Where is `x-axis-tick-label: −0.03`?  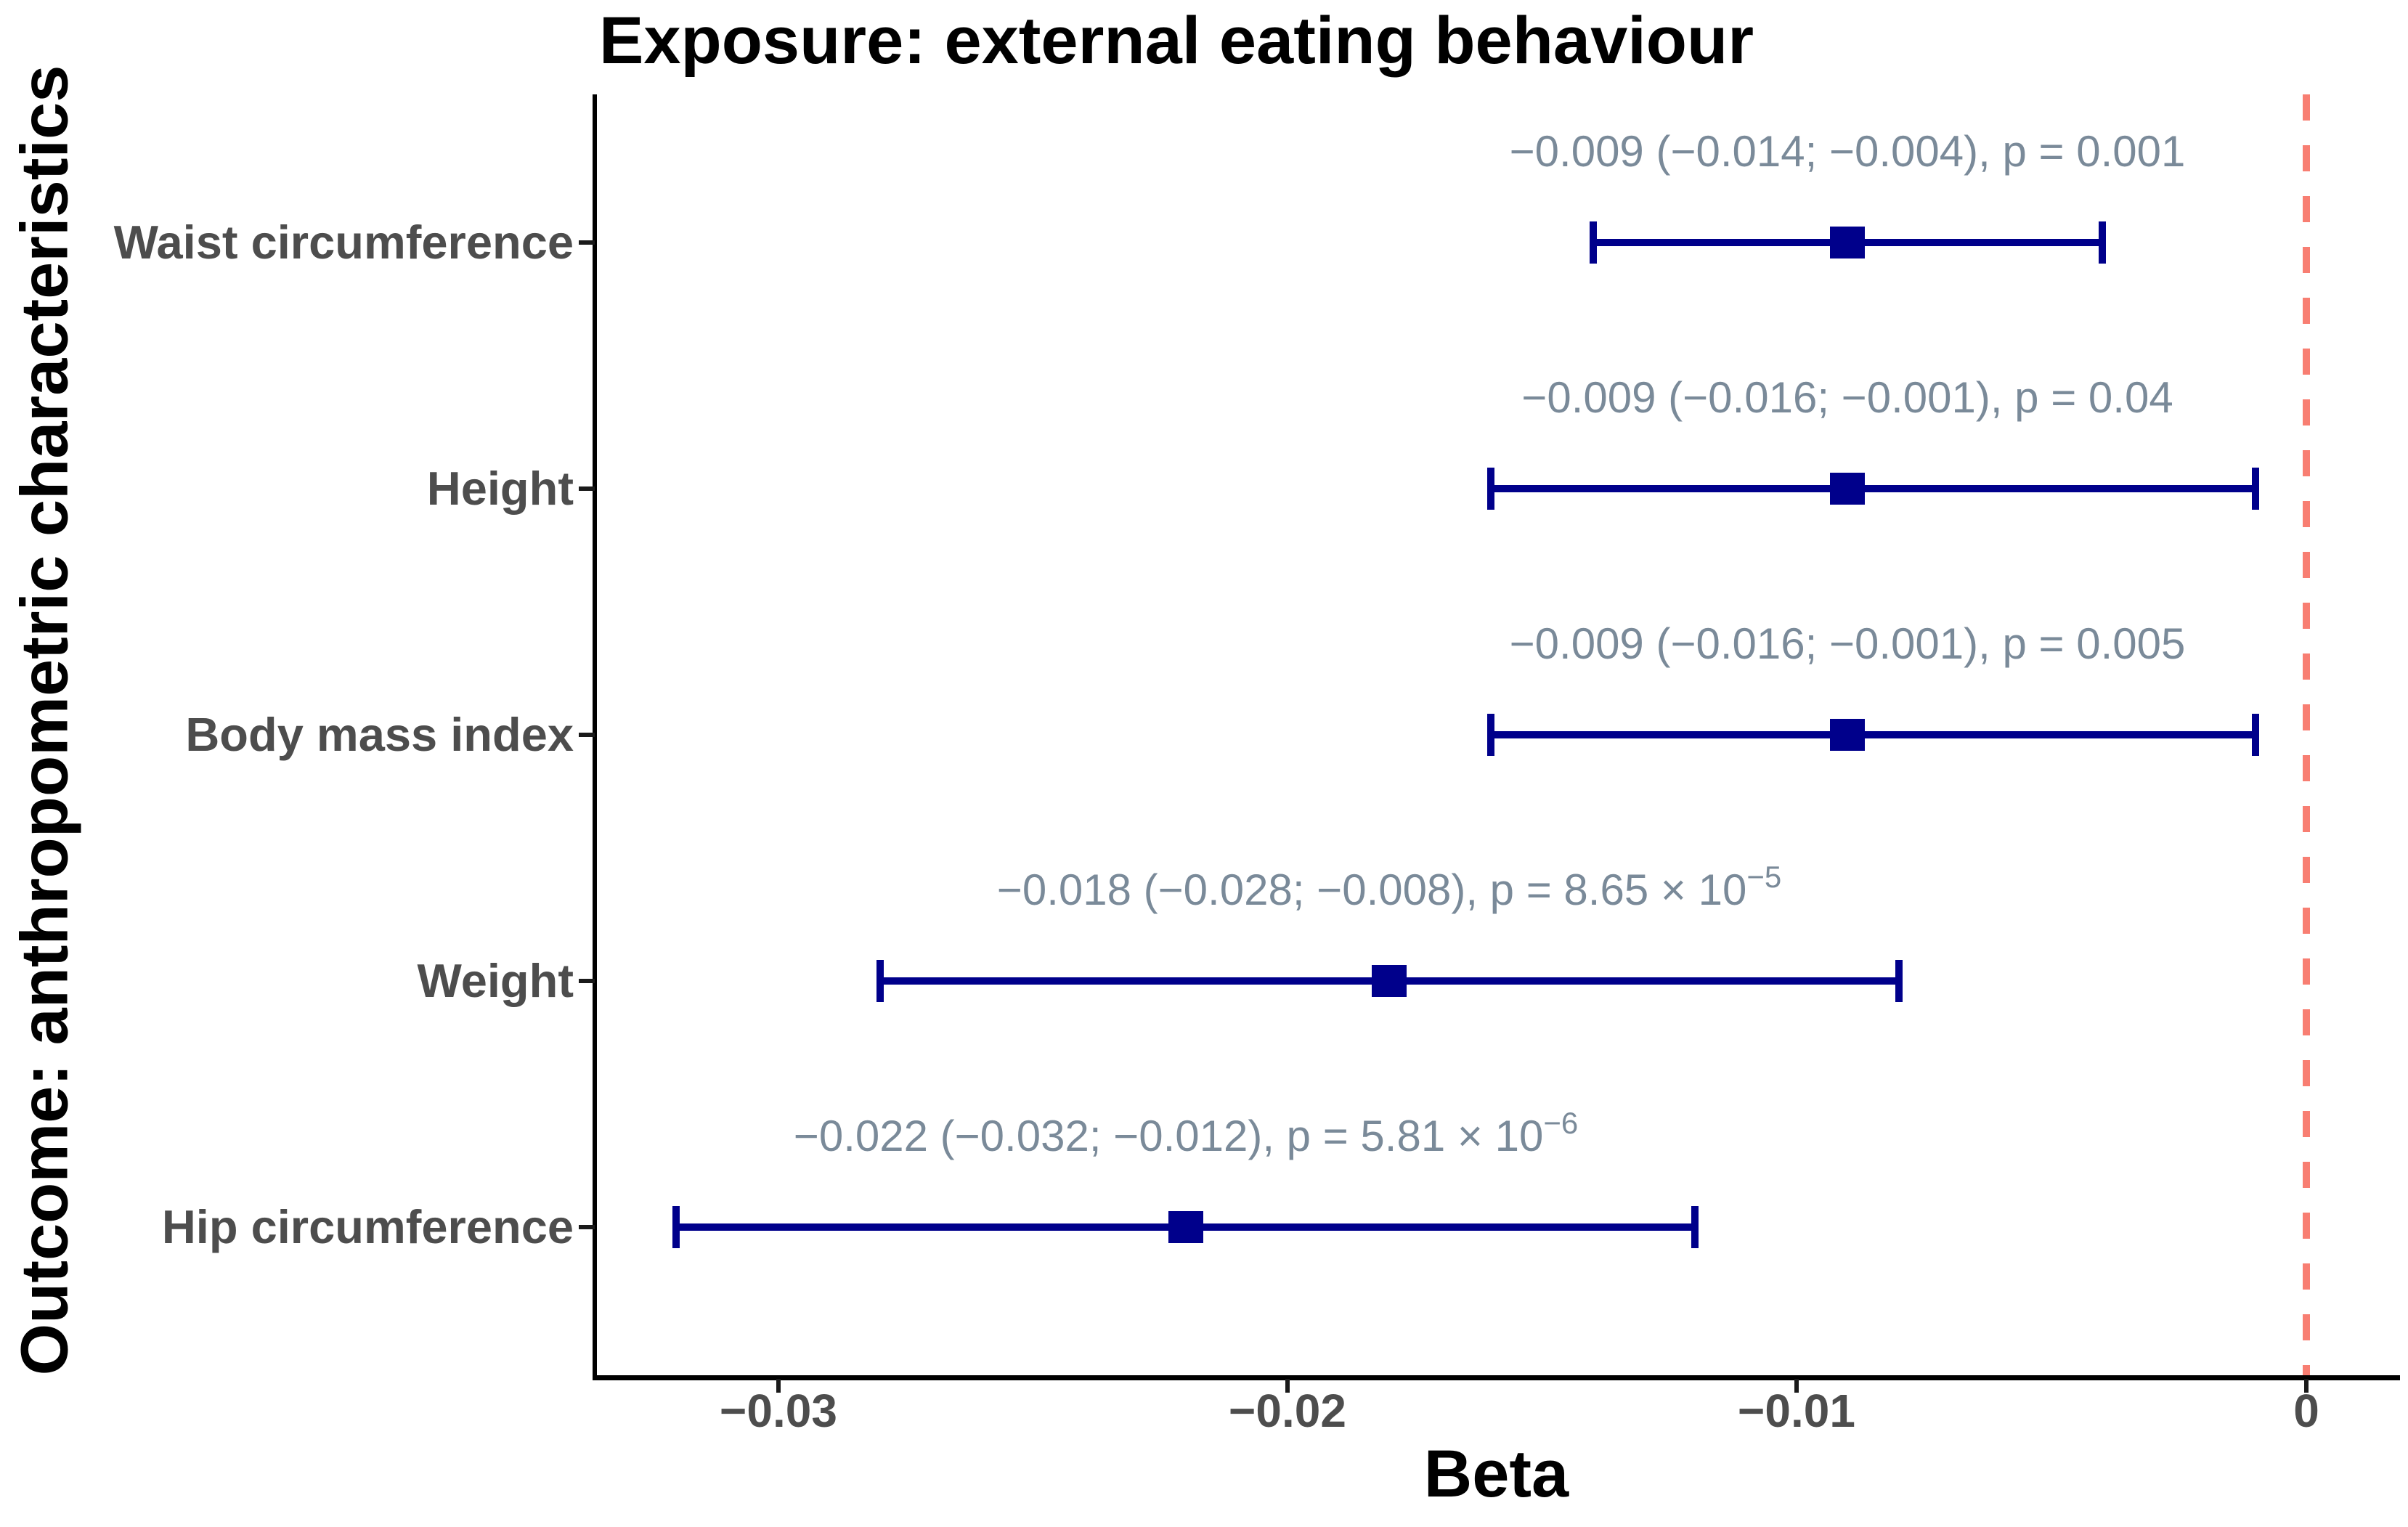
x-axis-tick-label: −0.03 is located at coordinates (779, 1411).